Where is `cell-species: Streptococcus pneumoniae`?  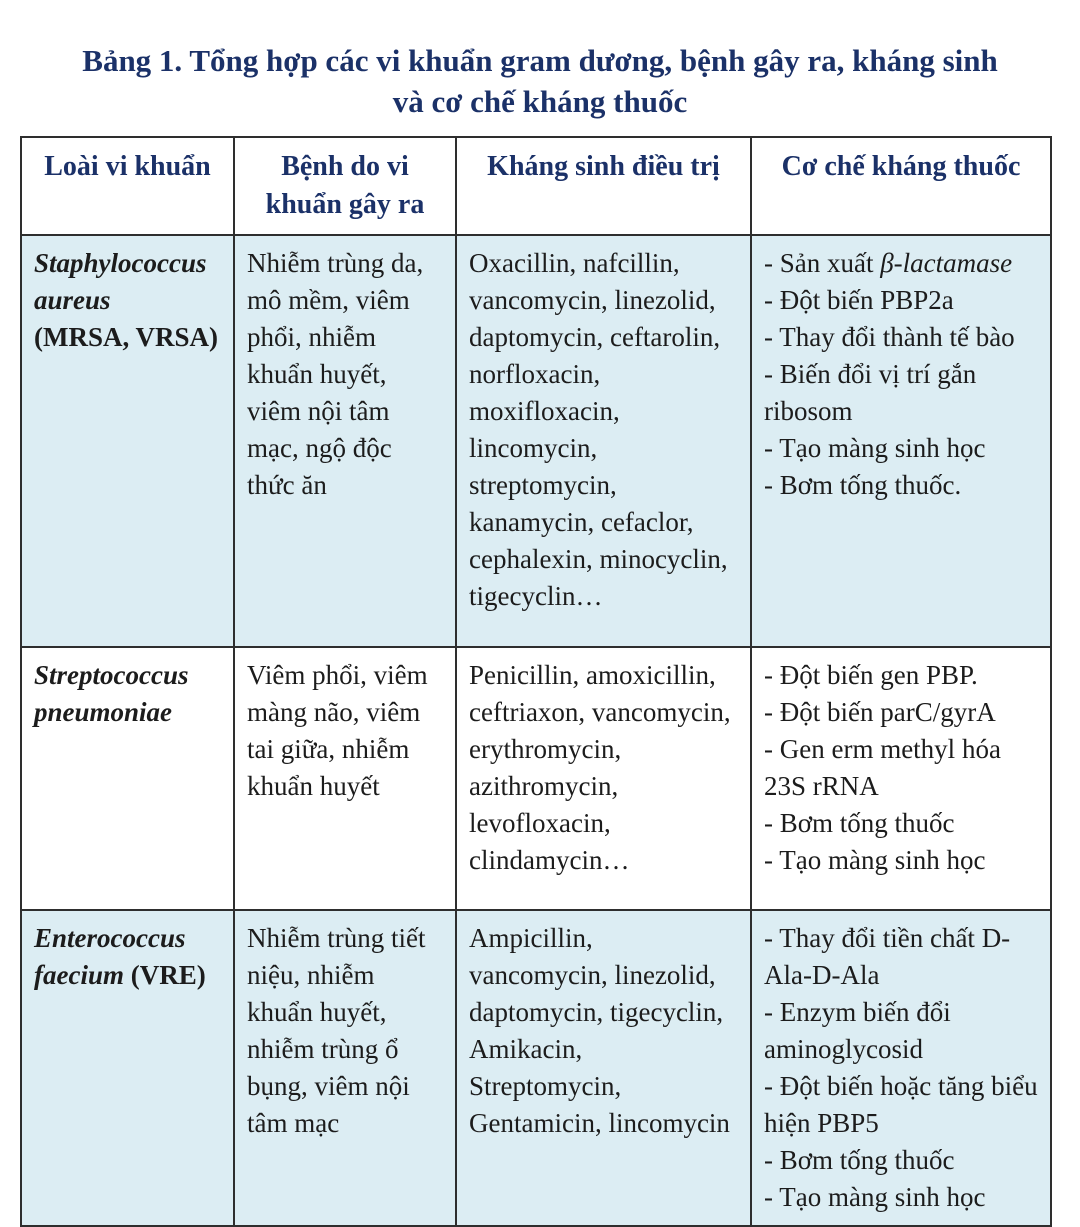 cell-species: Streptococcus pneumoniae is located at coordinates (127, 778).